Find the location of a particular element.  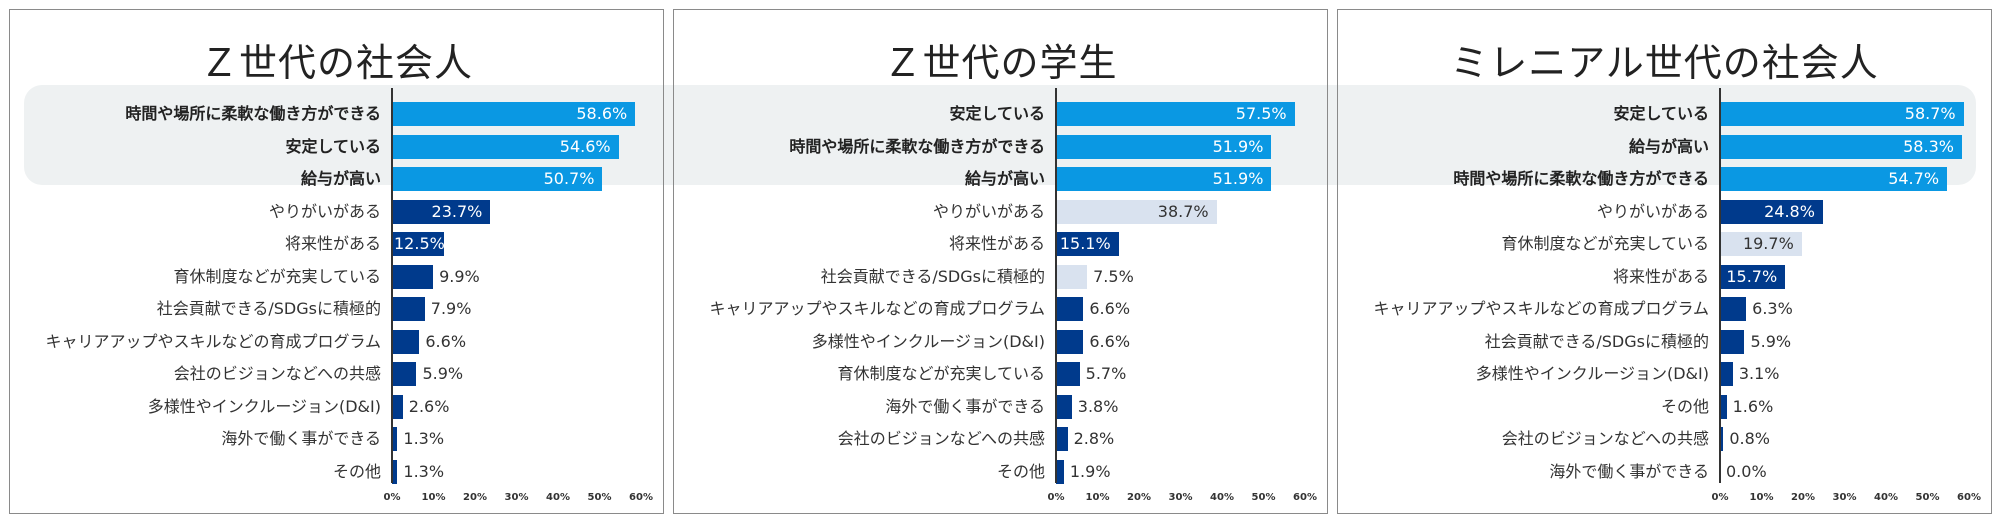

bar-row: 会社のビジョンなどへの共感 0.8% is located at coordinates (1664, 439).